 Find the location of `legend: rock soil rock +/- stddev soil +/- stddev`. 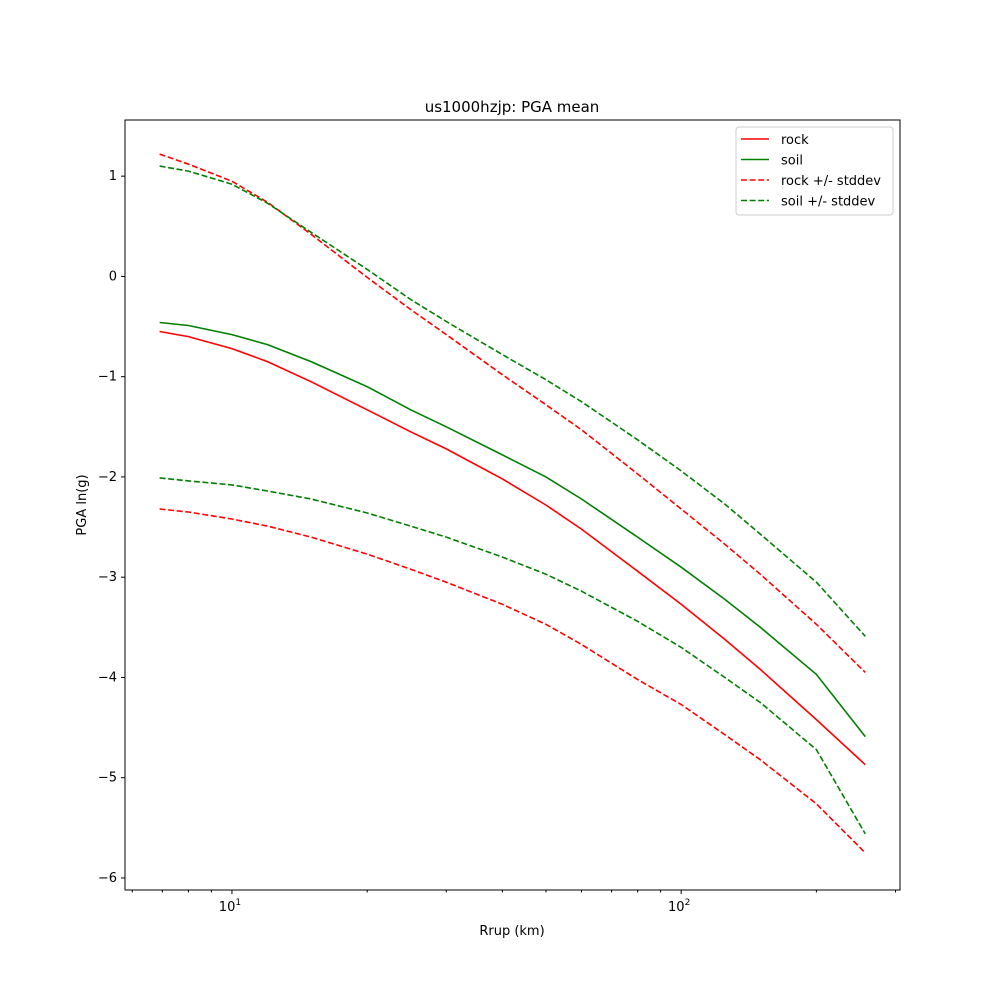

legend: rock soil rock +/- stddev soil +/- stddev is located at coordinates (814, 171).